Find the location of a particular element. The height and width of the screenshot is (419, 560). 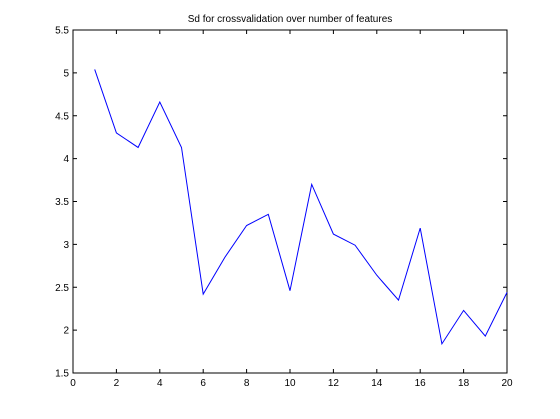

x-tick-label: 12 is located at coordinates (334, 383).